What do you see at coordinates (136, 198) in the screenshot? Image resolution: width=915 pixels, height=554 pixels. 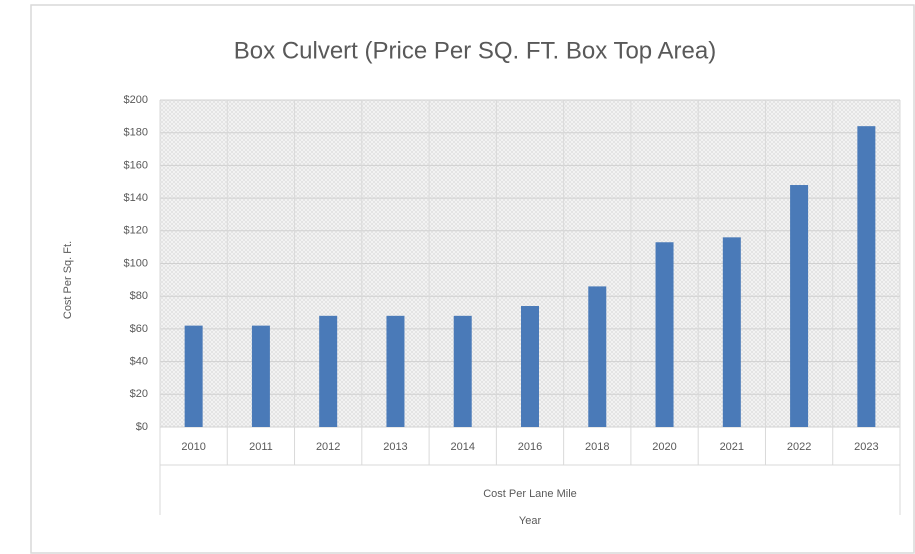 I see `y-tick-label: $140` at bounding box center [136, 198].